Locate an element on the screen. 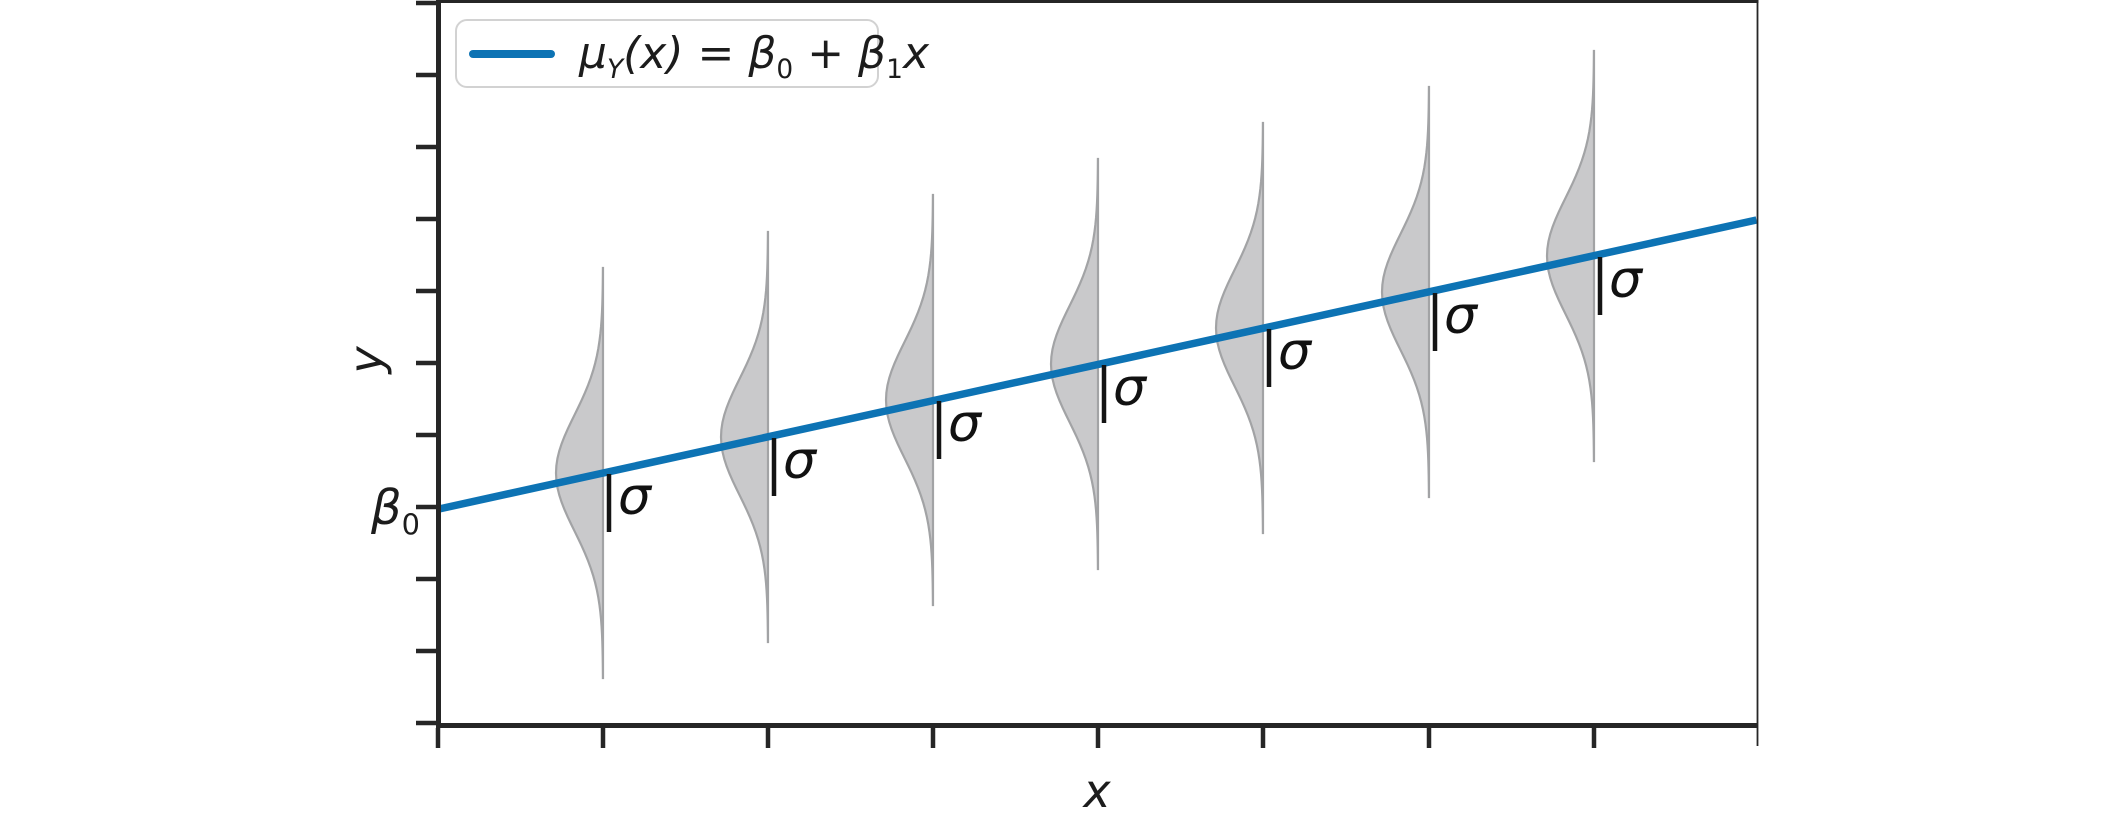 This screenshot has height=813, width=2110. legend-line-sample is located at coordinates (512, 53).